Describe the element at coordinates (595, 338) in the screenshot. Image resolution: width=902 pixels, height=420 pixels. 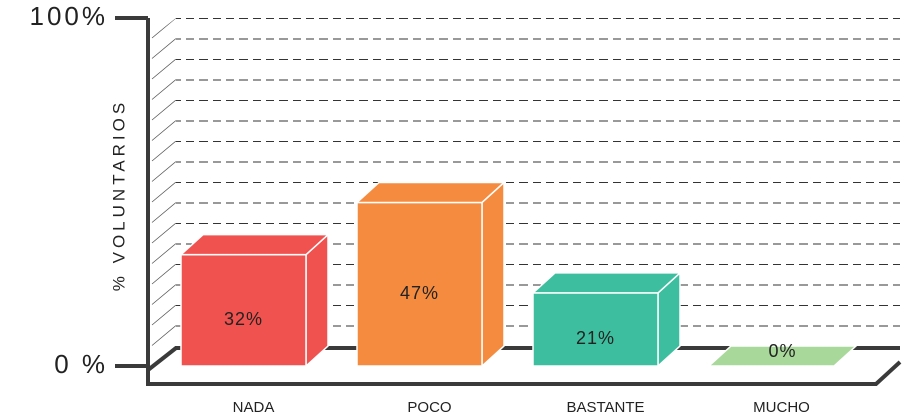
I see `value-label: 21%` at that location.